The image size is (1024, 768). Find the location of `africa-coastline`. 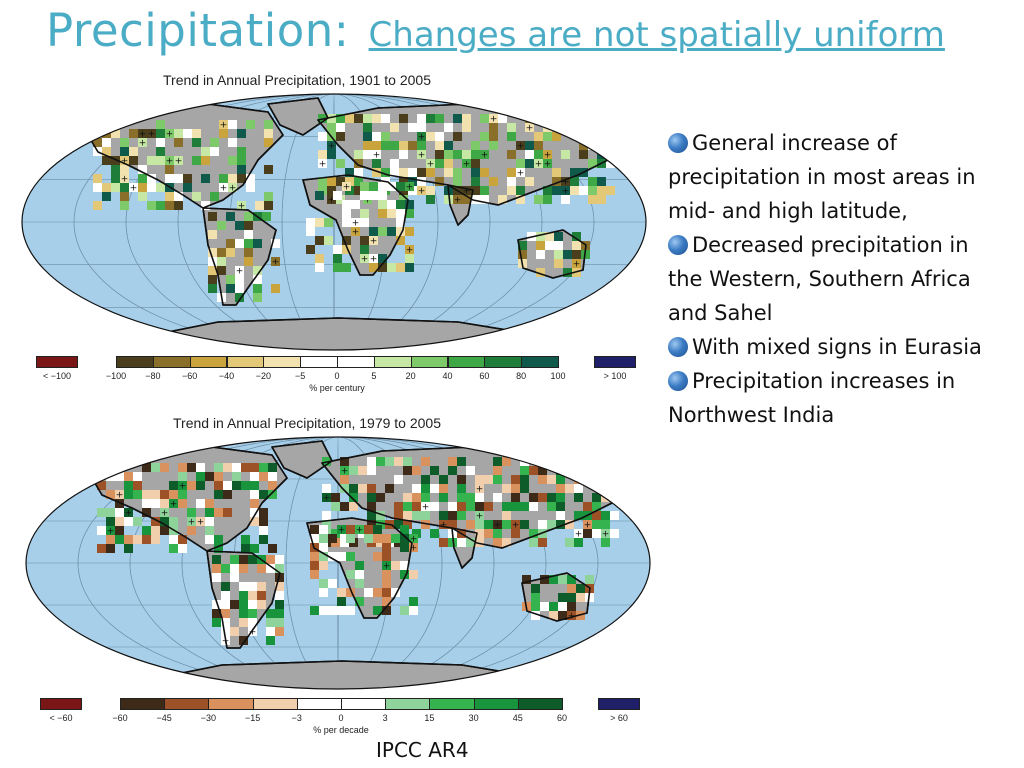

africa-coastline is located at coordinates (359, 568).